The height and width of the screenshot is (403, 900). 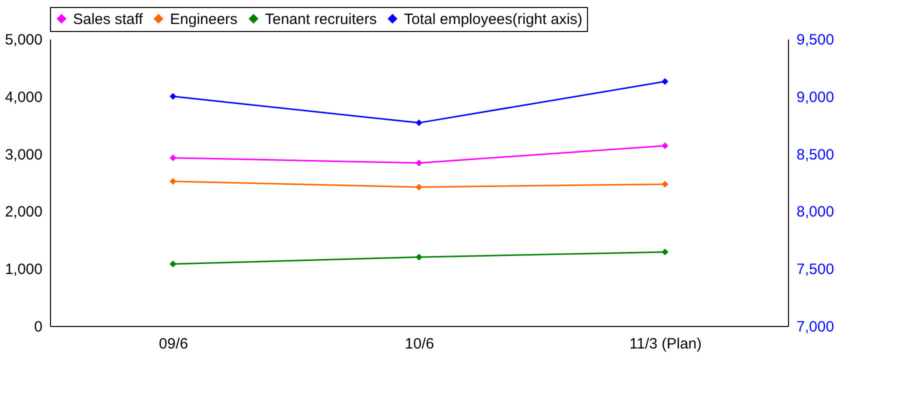 I want to click on x-tick-label: 11/3 (Plan), so click(x=665, y=344).